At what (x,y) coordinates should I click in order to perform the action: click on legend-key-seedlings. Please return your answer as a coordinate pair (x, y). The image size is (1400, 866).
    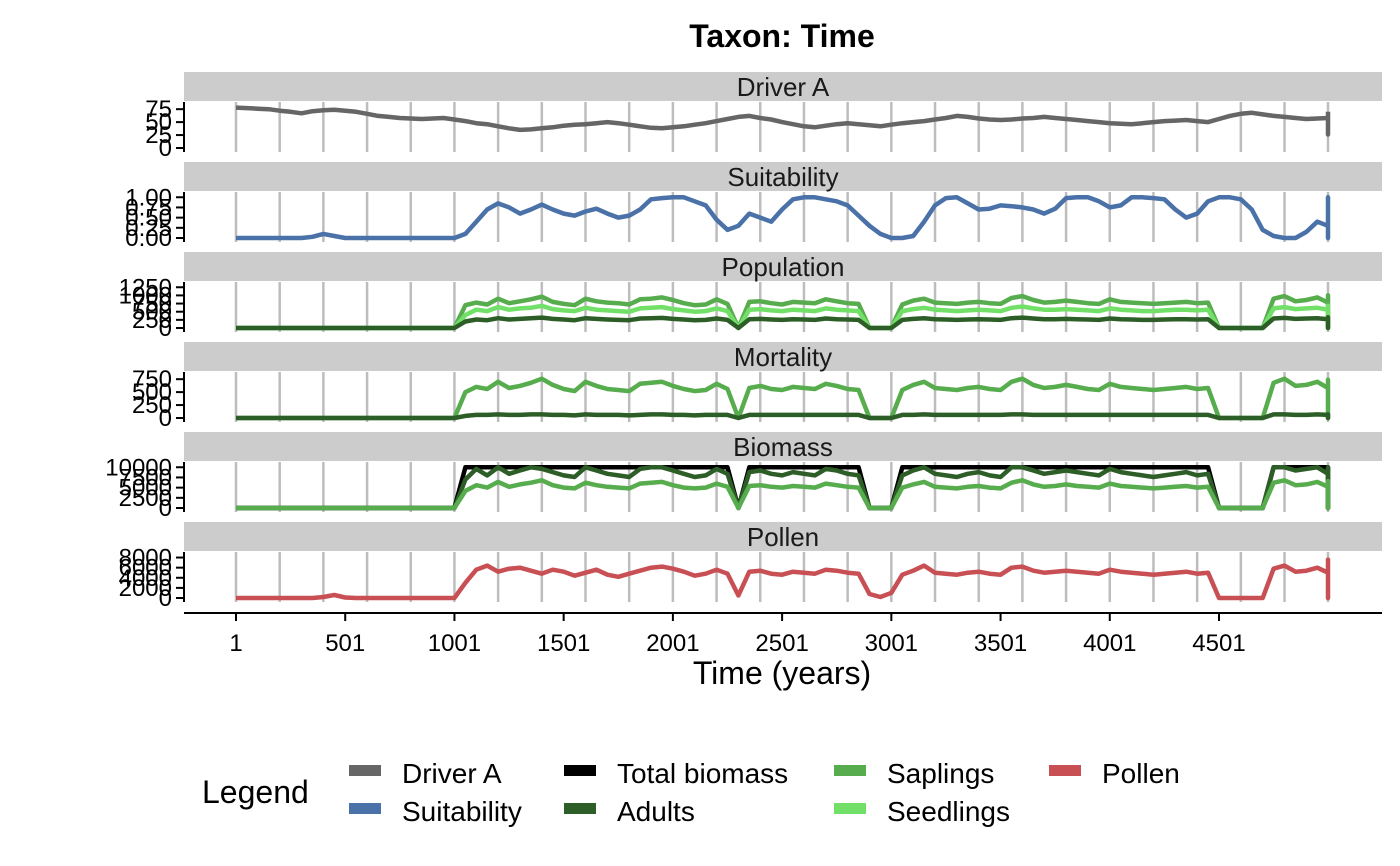
    Looking at the image, I should click on (850, 808).